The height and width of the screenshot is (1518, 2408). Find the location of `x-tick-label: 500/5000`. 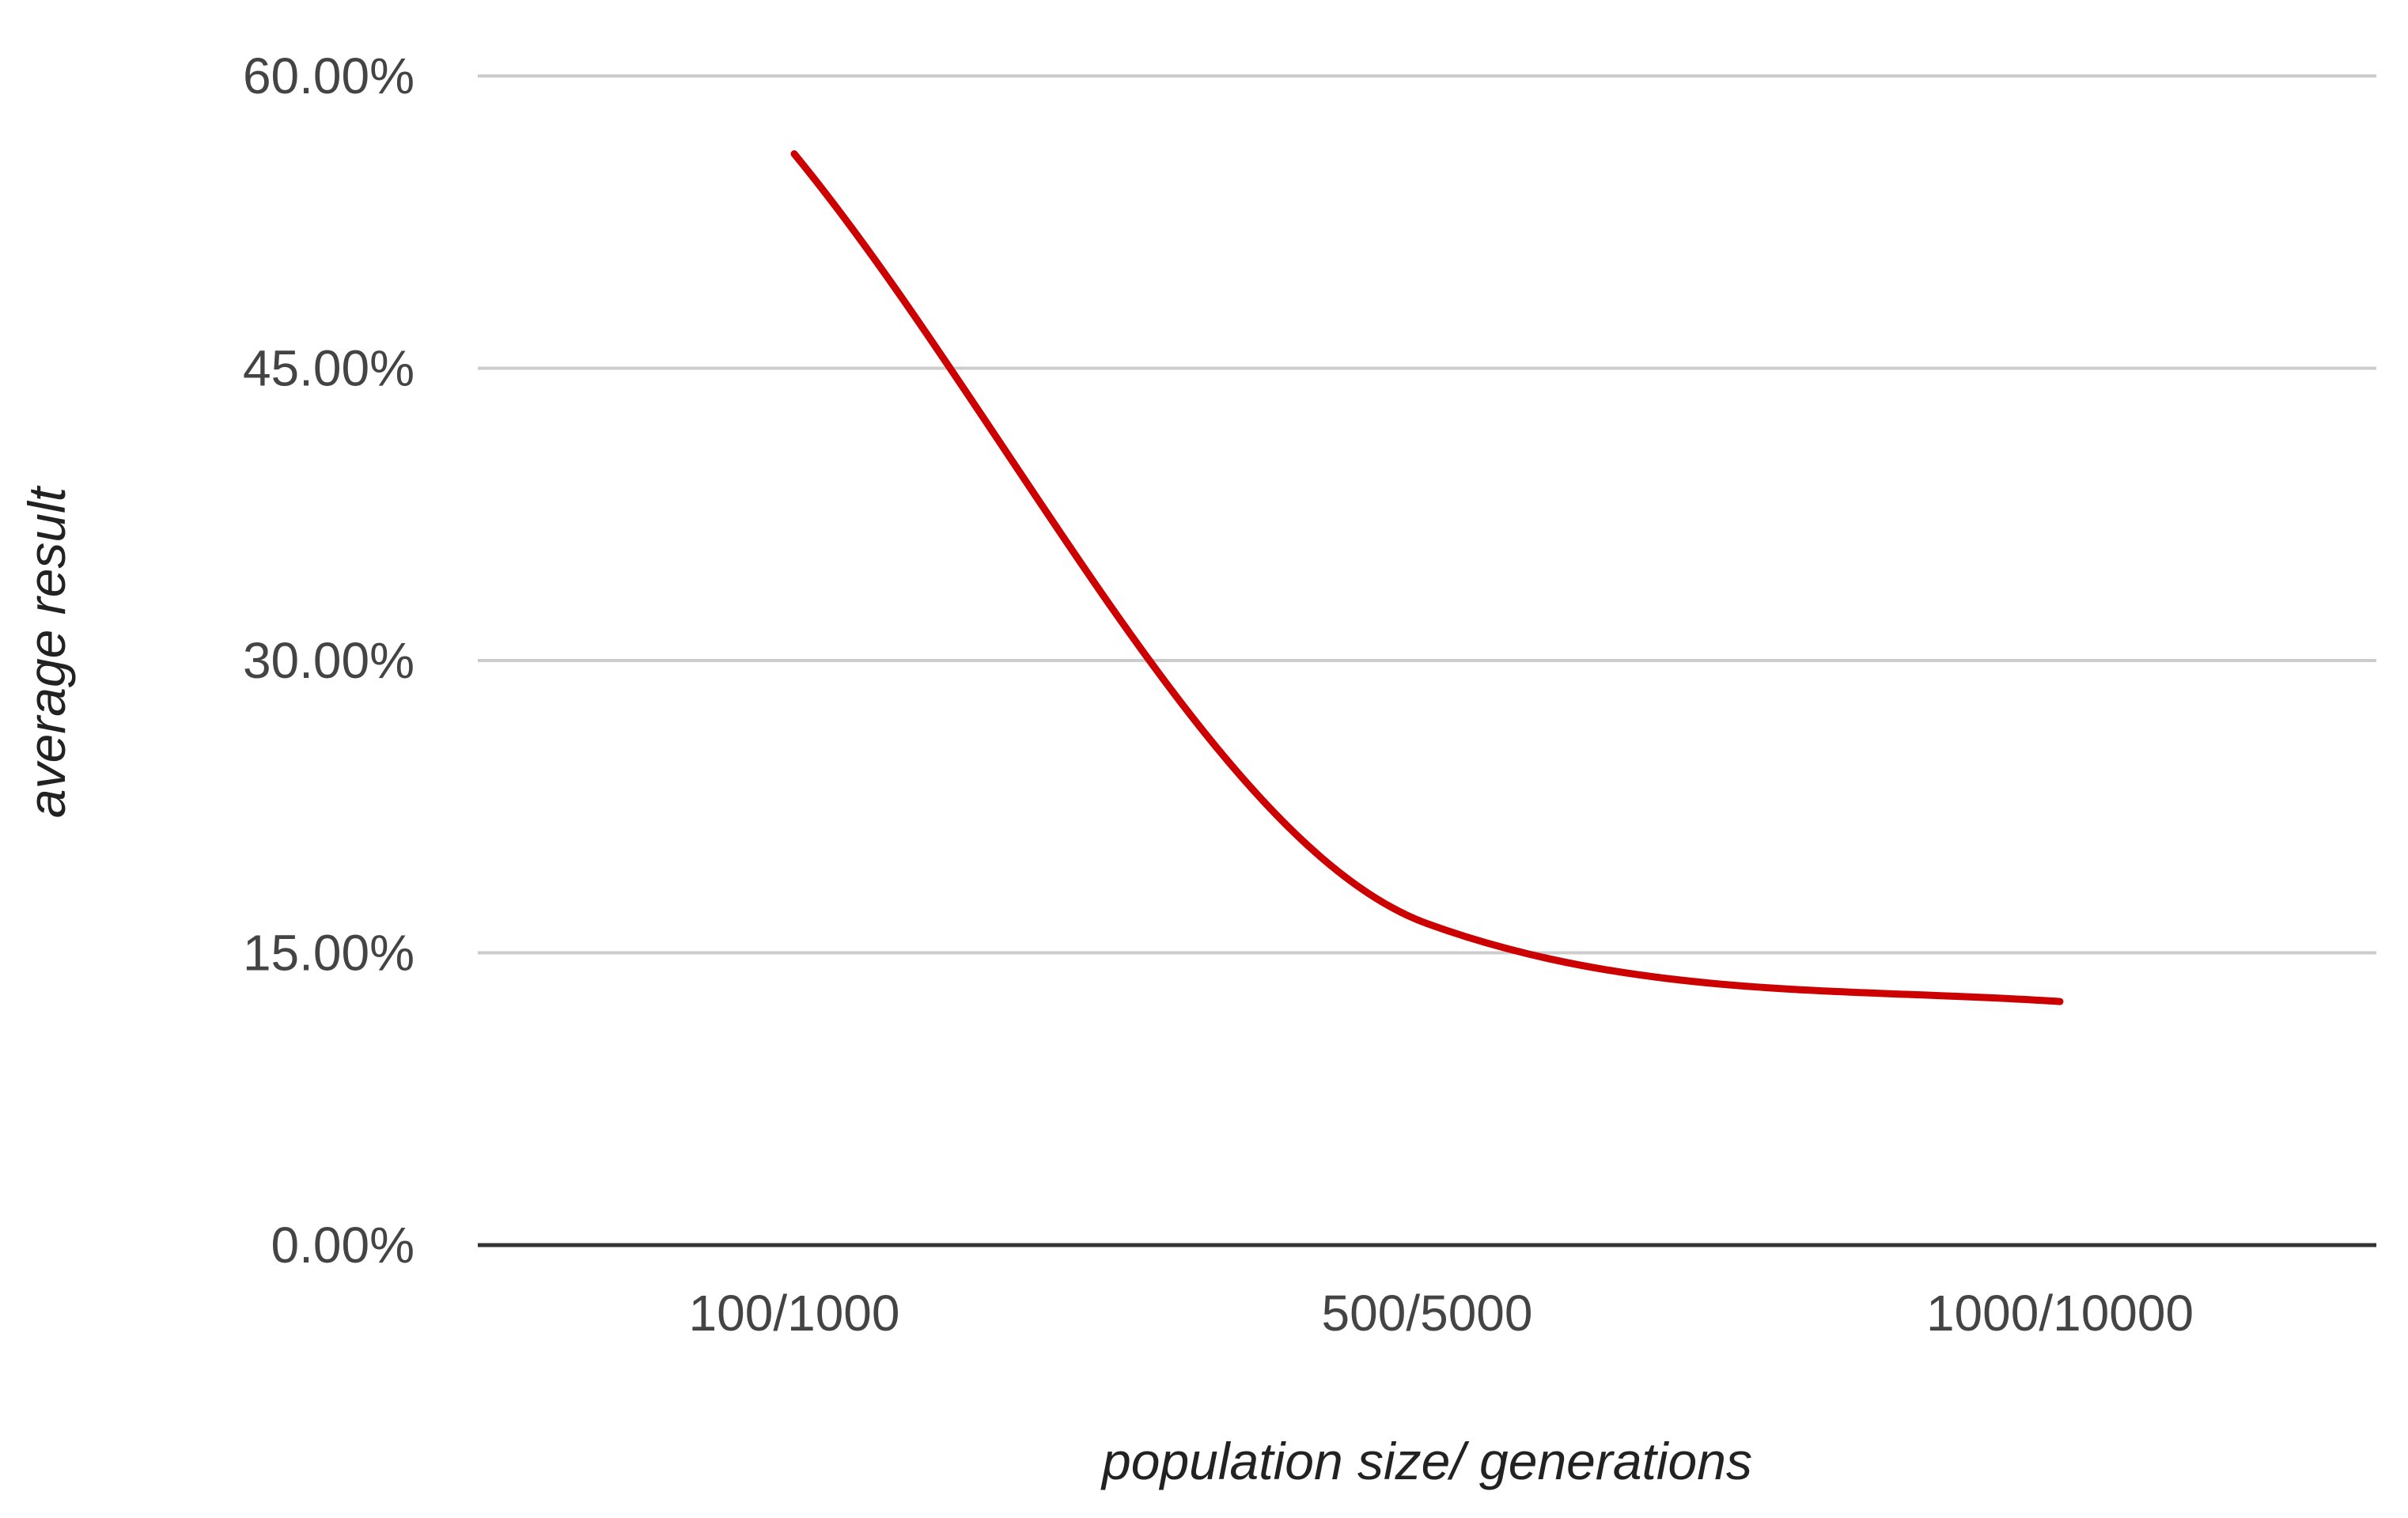

x-tick-label: 500/5000 is located at coordinates (1427, 1313).